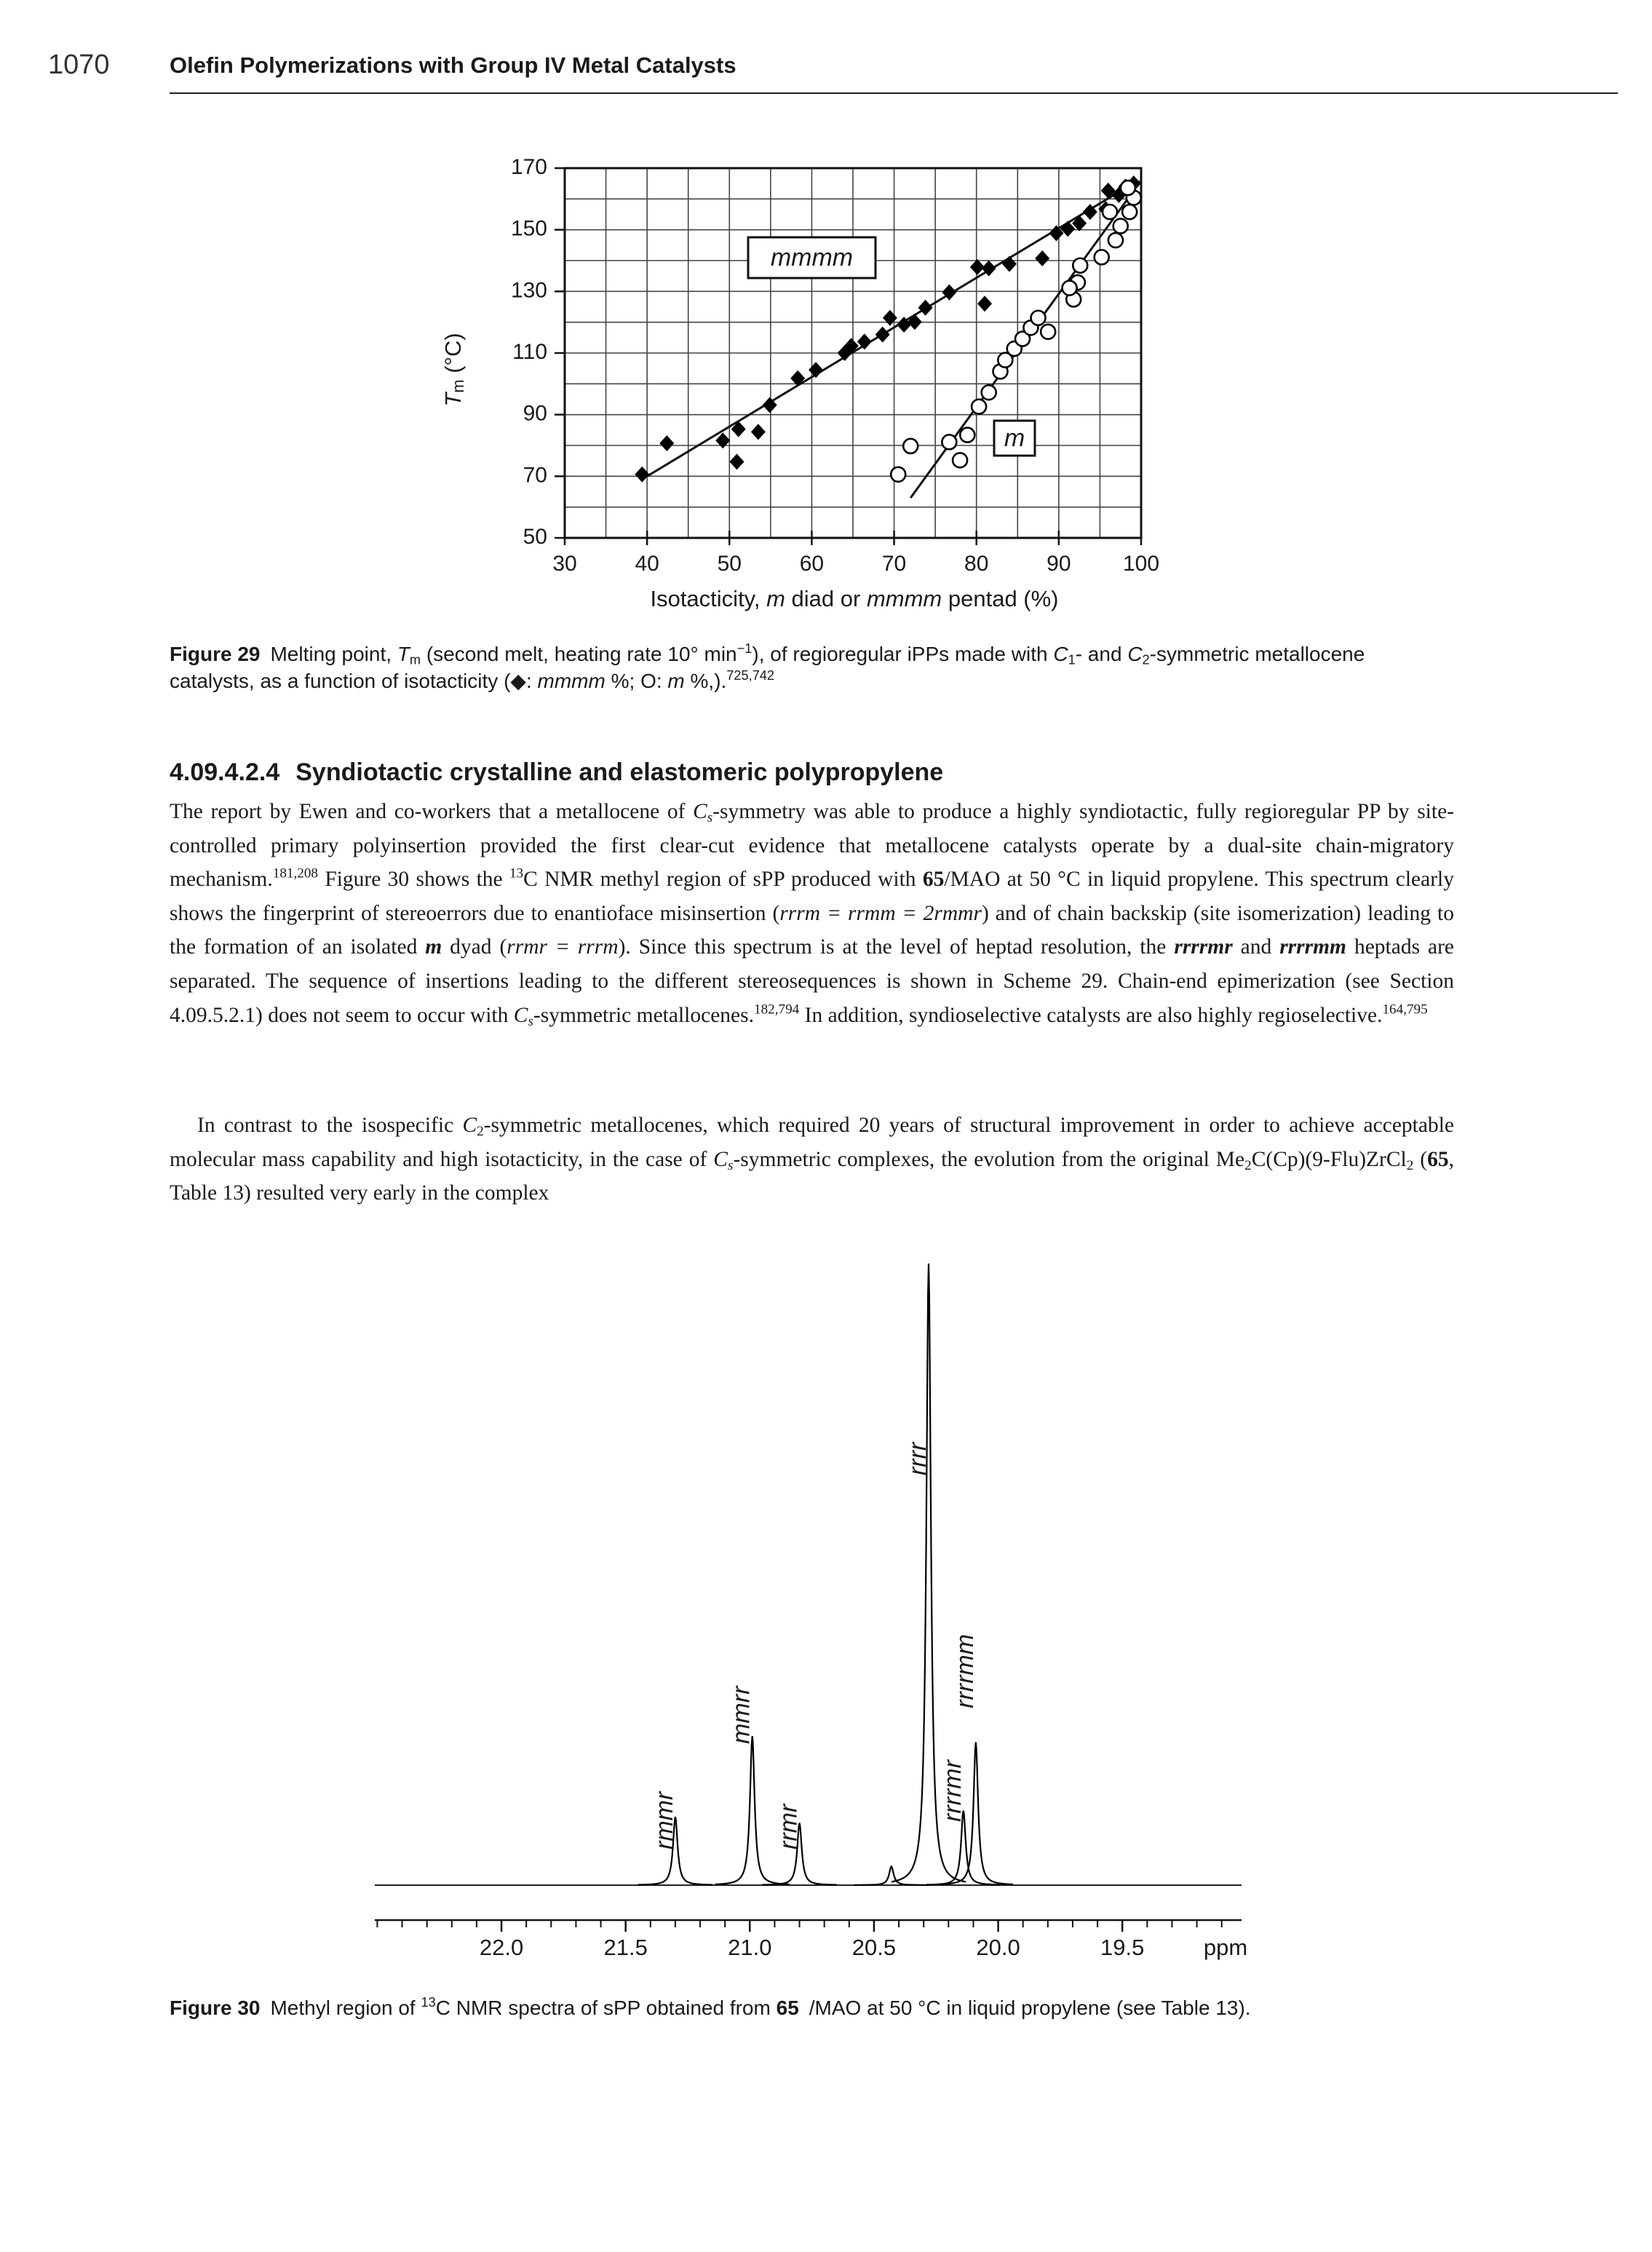 The height and width of the screenshot is (2252, 1652). I want to click on text-run: 65, so click(933, 880).